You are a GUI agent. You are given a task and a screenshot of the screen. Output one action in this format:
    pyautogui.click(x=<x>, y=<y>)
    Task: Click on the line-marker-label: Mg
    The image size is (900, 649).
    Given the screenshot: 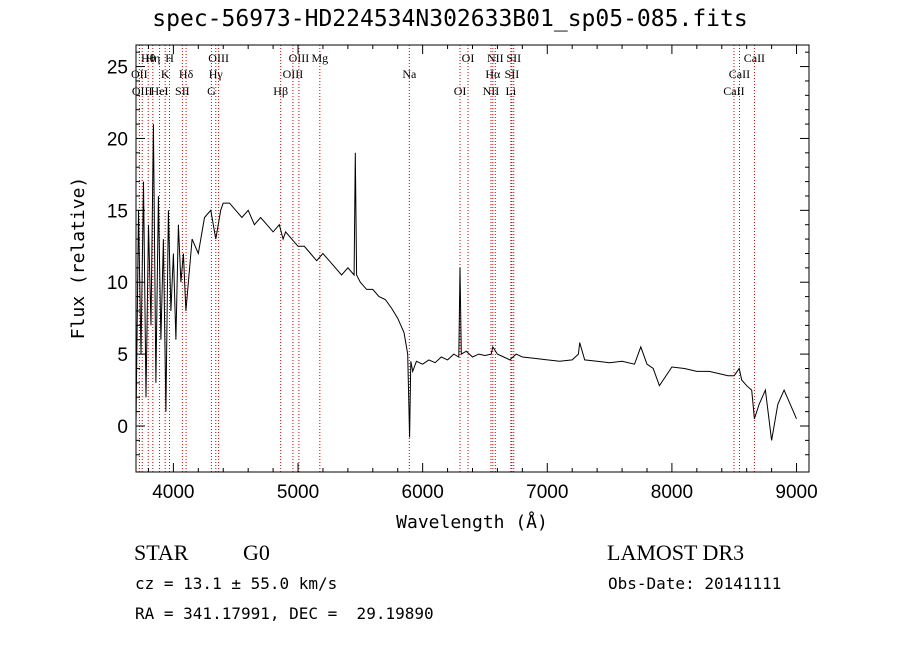 What is the action you would take?
    pyautogui.click(x=319, y=58)
    